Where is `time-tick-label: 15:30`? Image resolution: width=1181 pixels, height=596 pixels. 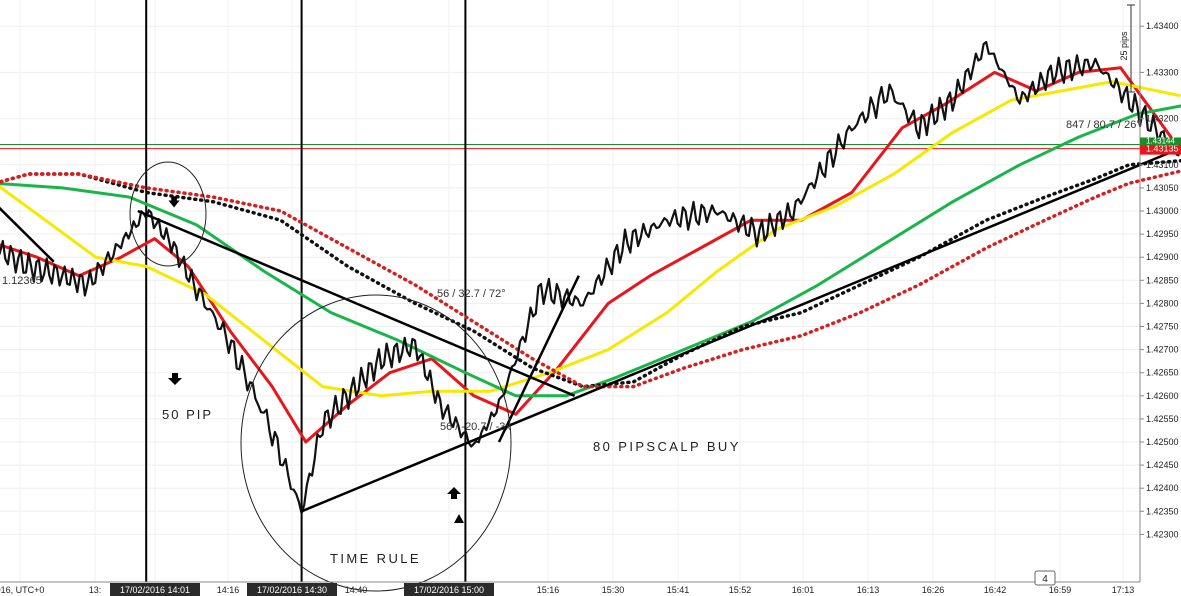
time-tick-label: 15:30 is located at coordinates (613, 590).